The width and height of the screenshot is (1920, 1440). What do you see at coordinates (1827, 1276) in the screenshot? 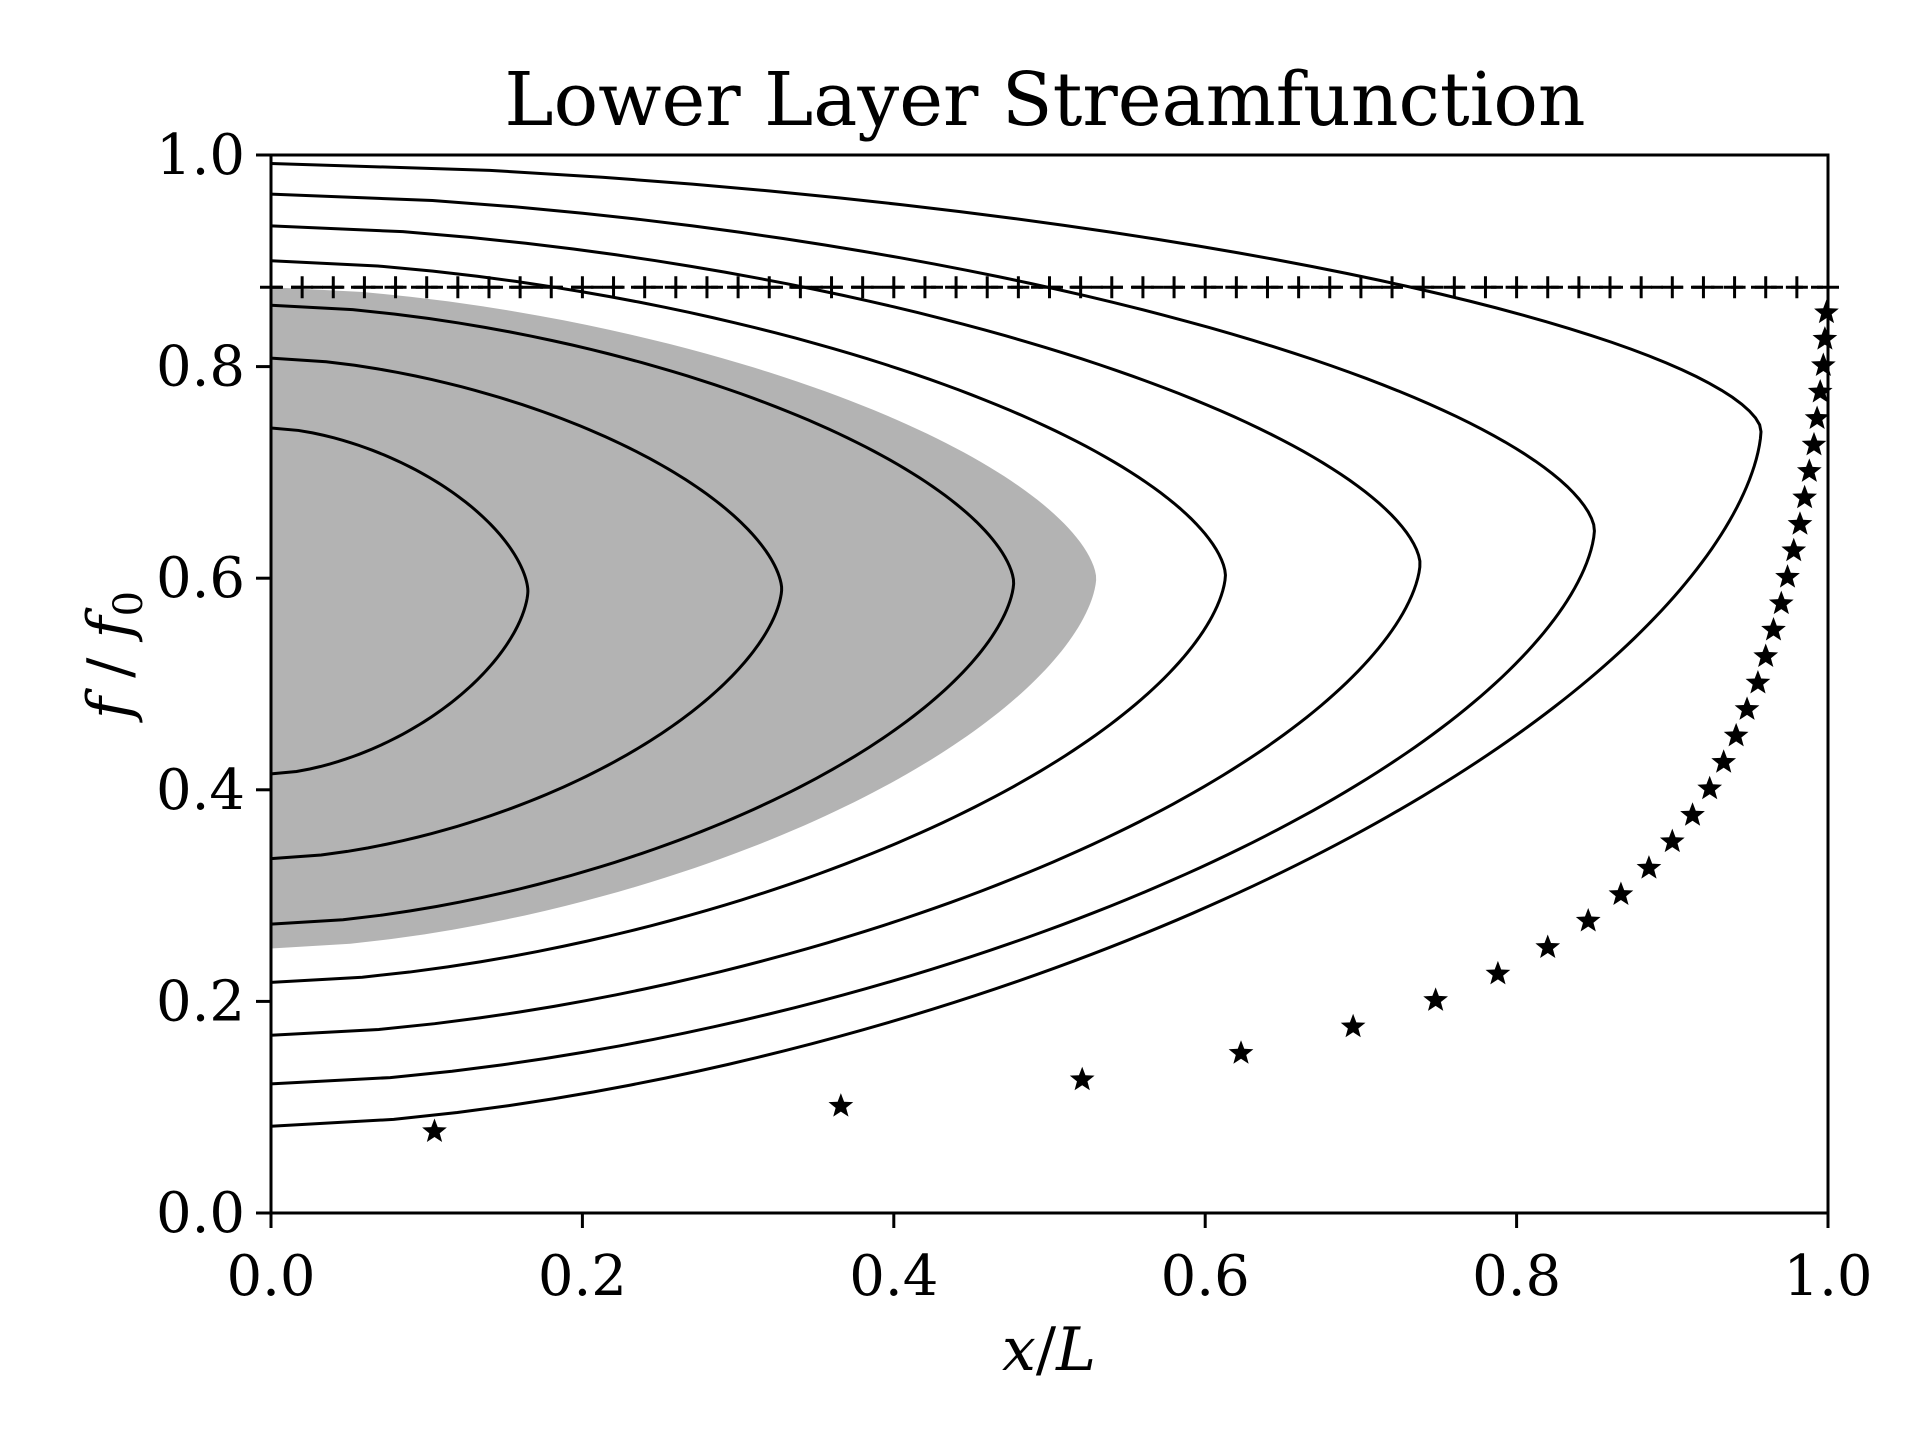
I see `x-tick-label: 1.0` at bounding box center [1827, 1276].